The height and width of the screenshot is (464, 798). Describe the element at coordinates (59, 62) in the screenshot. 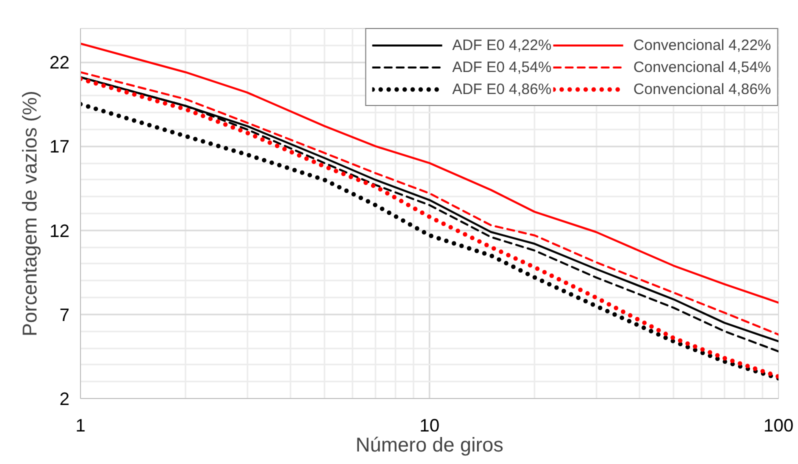

I see `y-tick-label: 22` at that location.